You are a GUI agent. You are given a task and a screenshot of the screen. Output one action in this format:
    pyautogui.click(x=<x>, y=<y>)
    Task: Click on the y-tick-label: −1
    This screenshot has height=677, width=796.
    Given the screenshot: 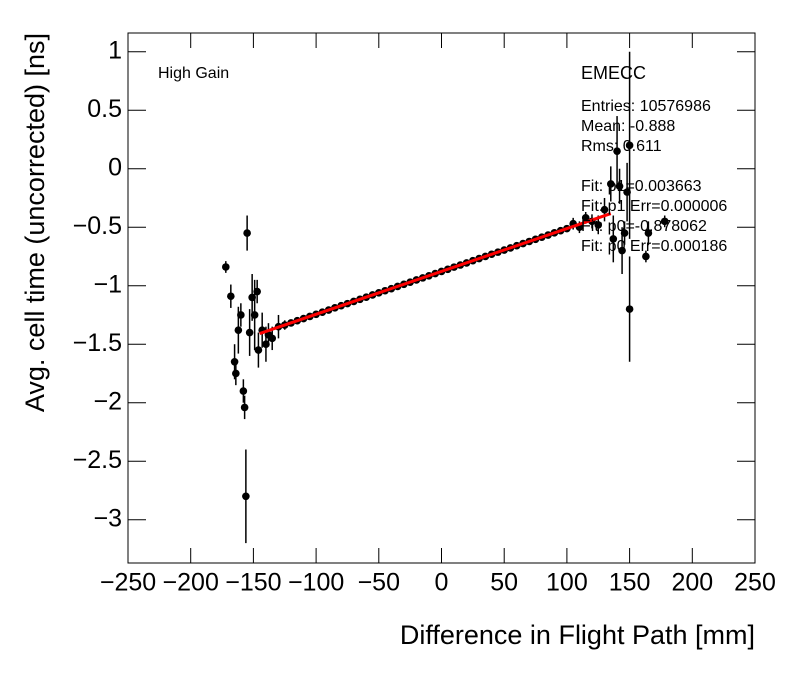 What is the action you would take?
    pyautogui.click(x=107, y=284)
    